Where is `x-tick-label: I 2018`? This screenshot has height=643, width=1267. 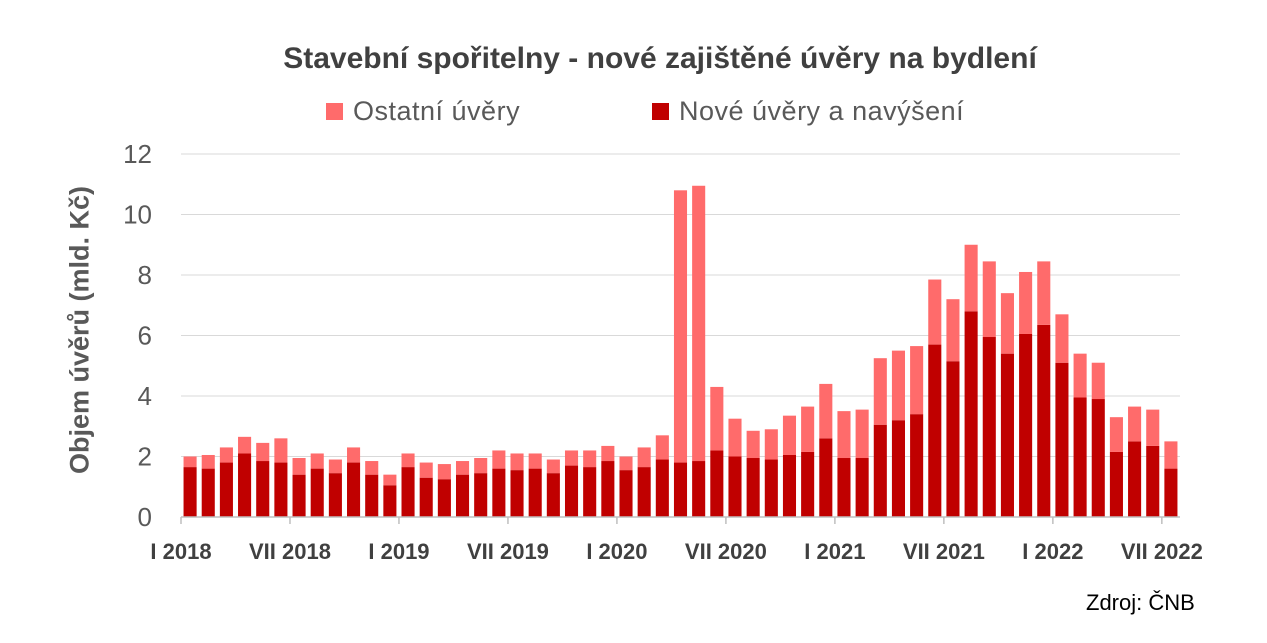
x-tick-label: I 2018 is located at coordinates (180, 551).